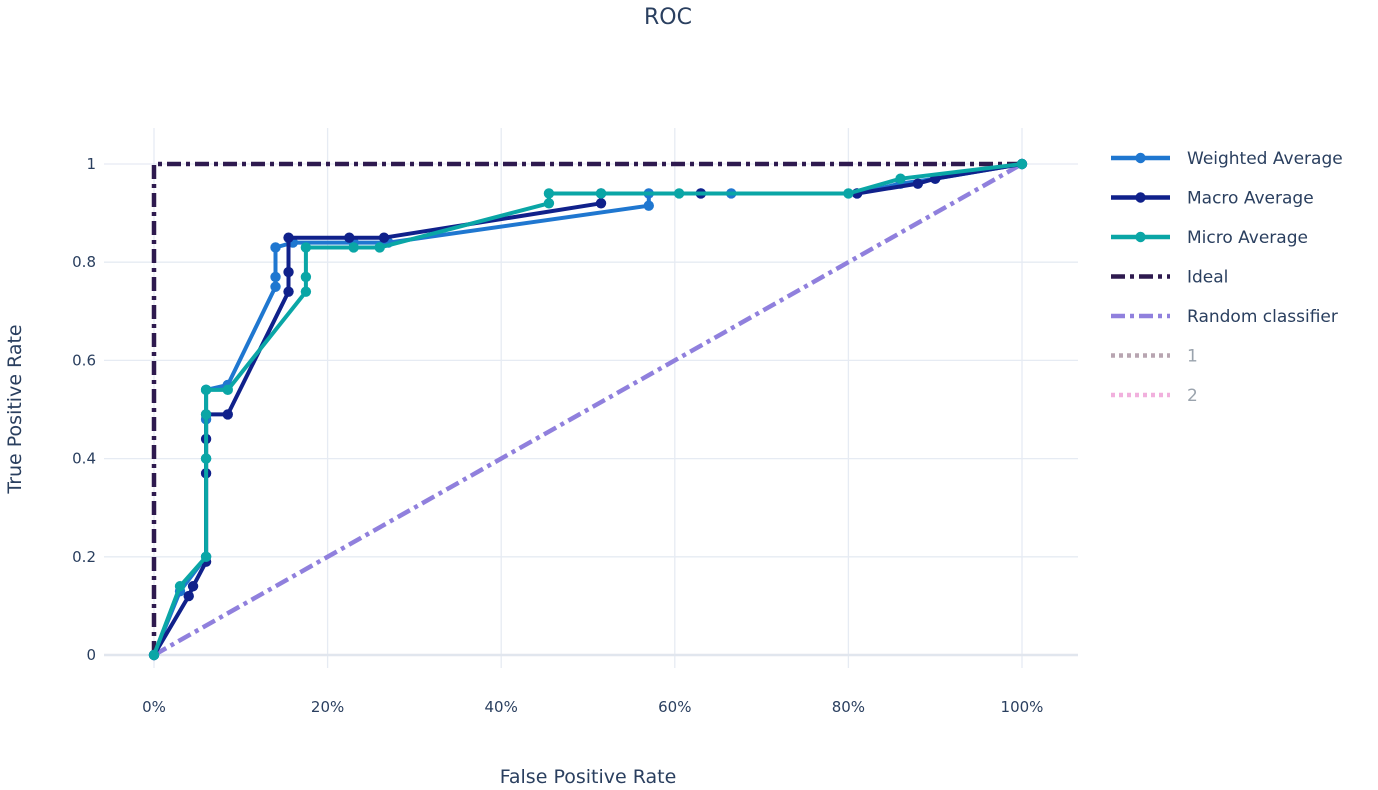 Image resolution: width=1378 pixels, height=790 pixels. I want to click on y-tick-label: 0, so click(91, 655).